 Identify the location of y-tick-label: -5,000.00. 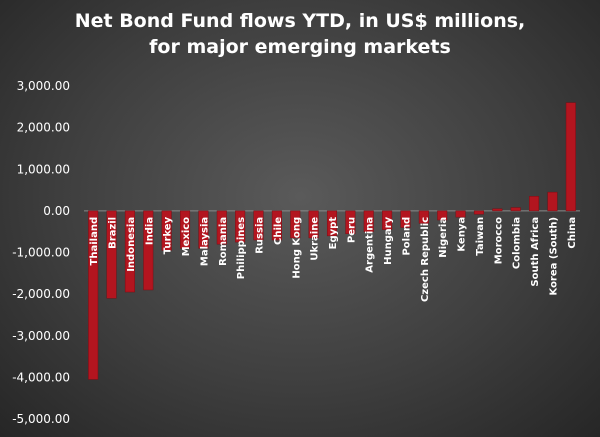
(41, 419).